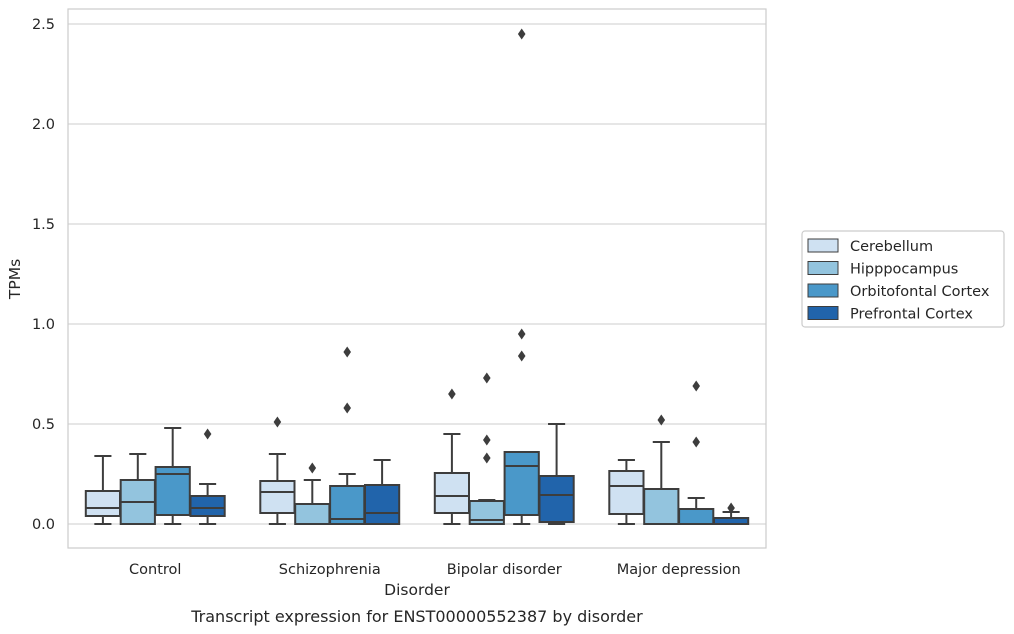  What do you see at coordinates (43, 325) in the screenshot?
I see `y-tick-label: 1.0` at bounding box center [43, 325].